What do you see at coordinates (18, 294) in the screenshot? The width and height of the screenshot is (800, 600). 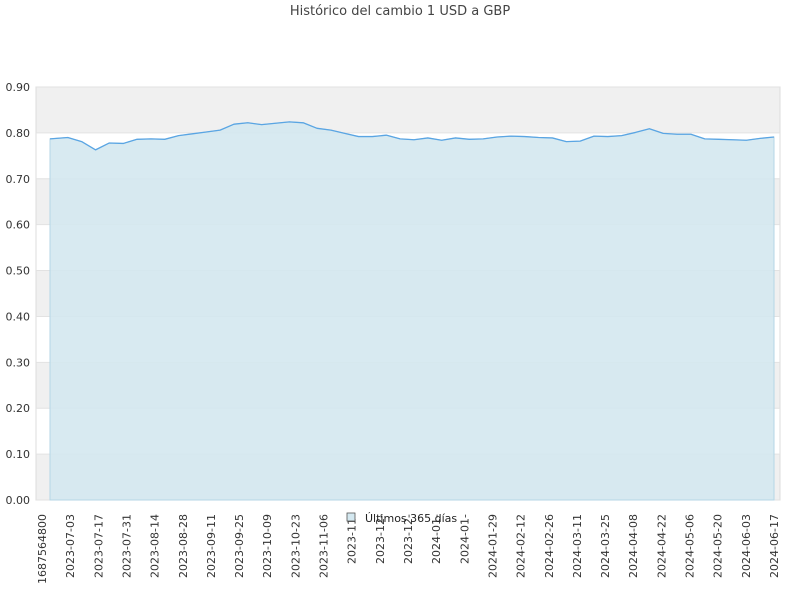 I see `y-axis: 0.00 0.10 0.20 0.30 0.40 0.50 0.60 0.70 0.80 0.90` at bounding box center [18, 294].